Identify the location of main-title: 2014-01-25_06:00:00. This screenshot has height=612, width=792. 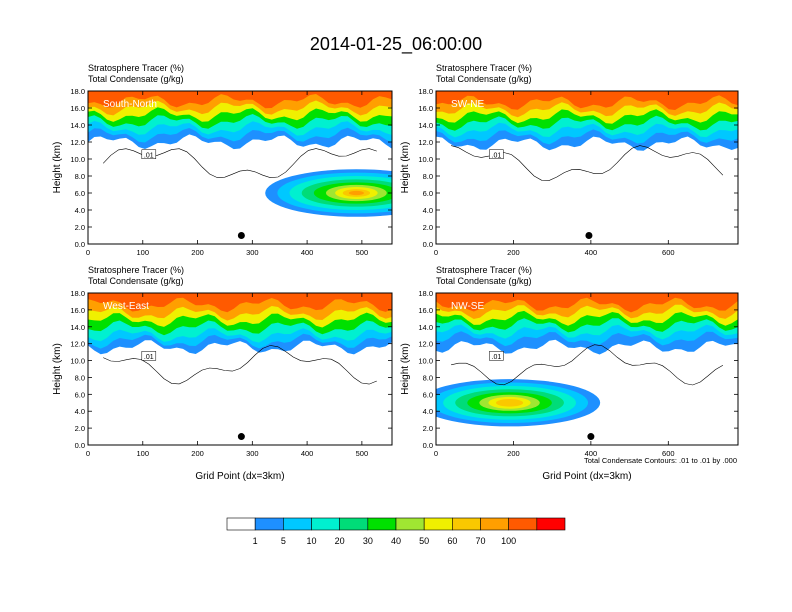
(396, 44).